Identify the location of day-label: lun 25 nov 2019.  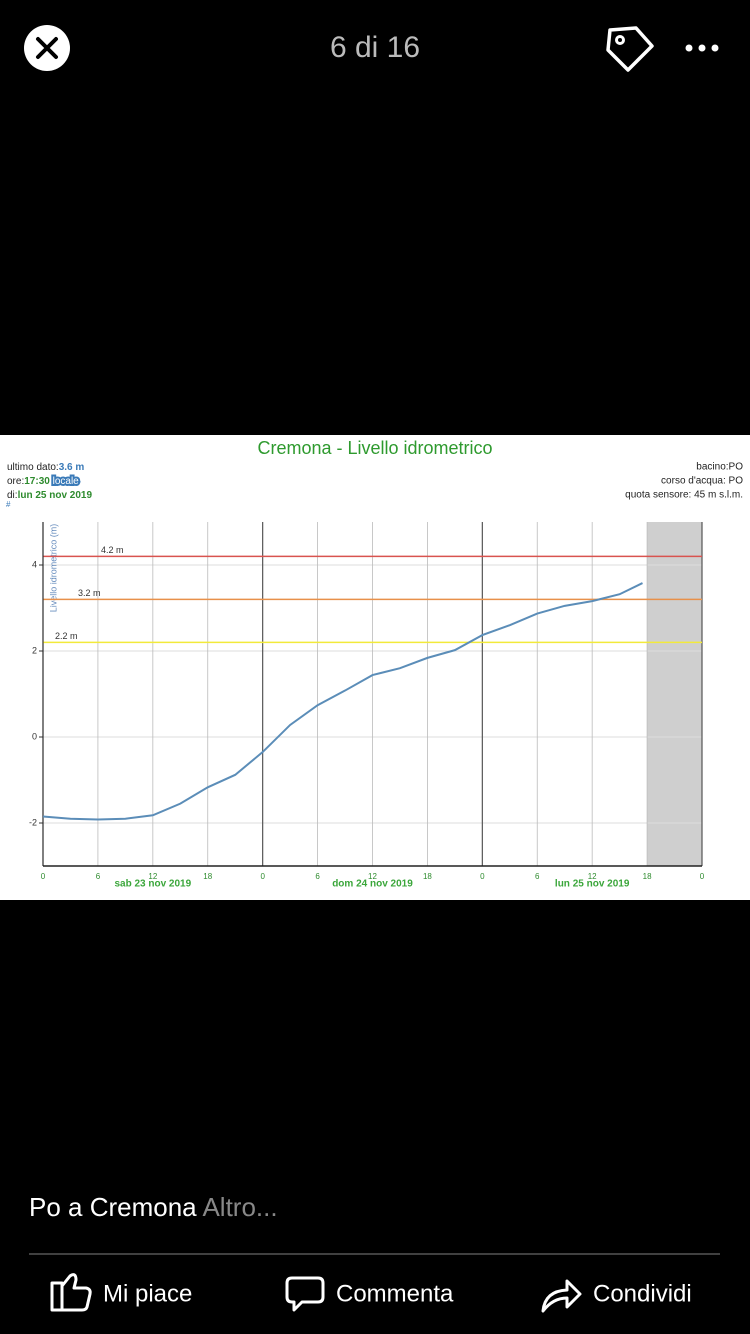
(592, 884).